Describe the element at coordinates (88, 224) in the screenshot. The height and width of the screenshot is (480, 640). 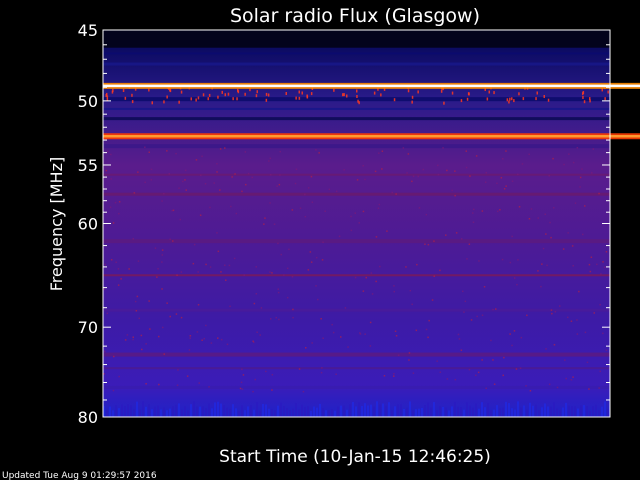
I see `y-tick-label: 60` at that location.